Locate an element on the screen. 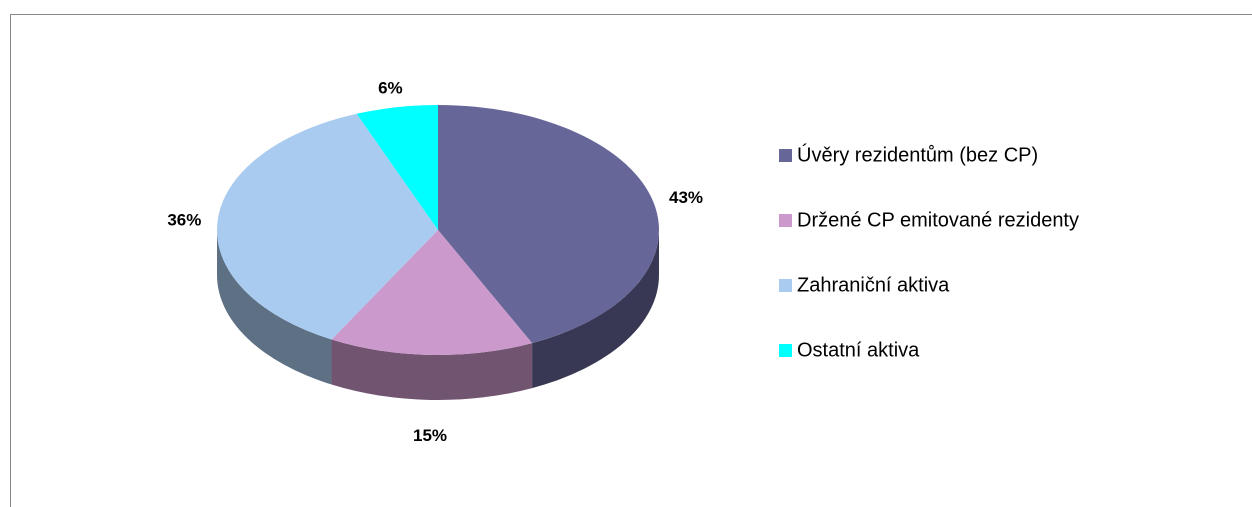 The image size is (1252, 507). data-label: 36% is located at coordinates (184, 219).